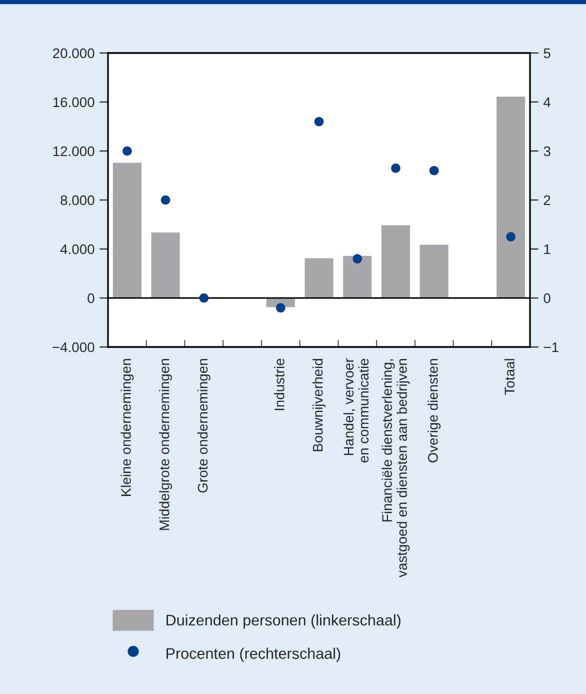 This screenshot has width=586, height=694. Describe the element at coordinates (551, 347) in the screenshot. I see `y2-tick-label: −1` at that location.